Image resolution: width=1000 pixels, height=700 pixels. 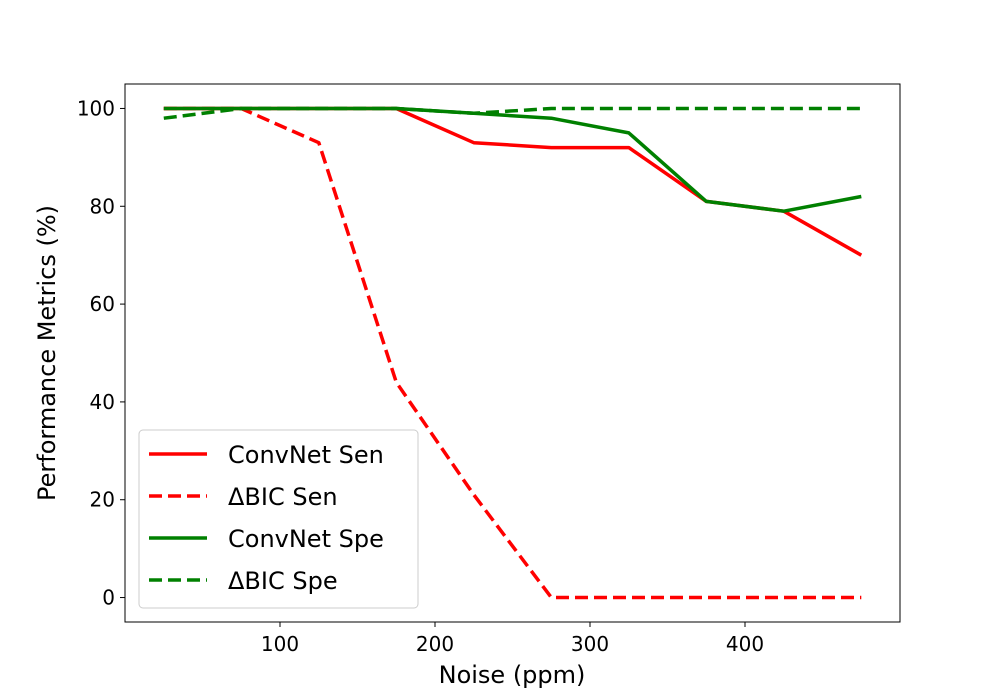 I want to click on y-tick-label: 60, so click(x=102, y=304).